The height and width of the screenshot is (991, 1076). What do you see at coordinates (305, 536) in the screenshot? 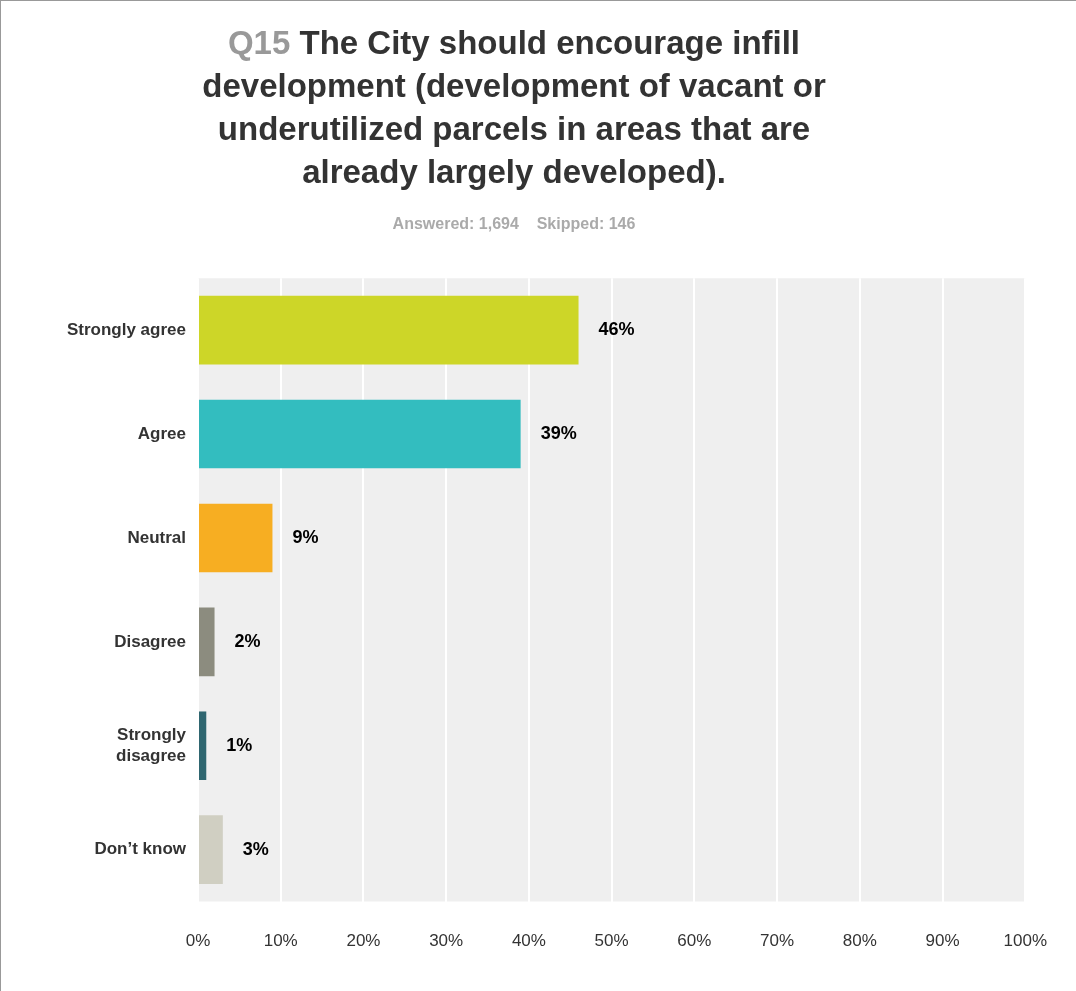
I see `data-label: 9%` at bounding box center [305, 536].